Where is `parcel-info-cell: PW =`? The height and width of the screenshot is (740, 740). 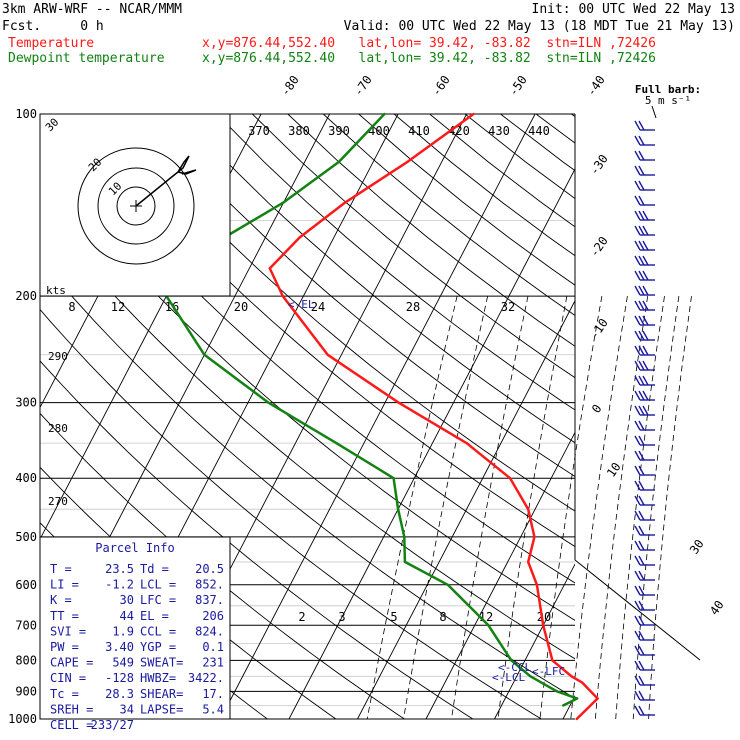
parcel-info-cell: PW = is located at coordinates (64, 647).